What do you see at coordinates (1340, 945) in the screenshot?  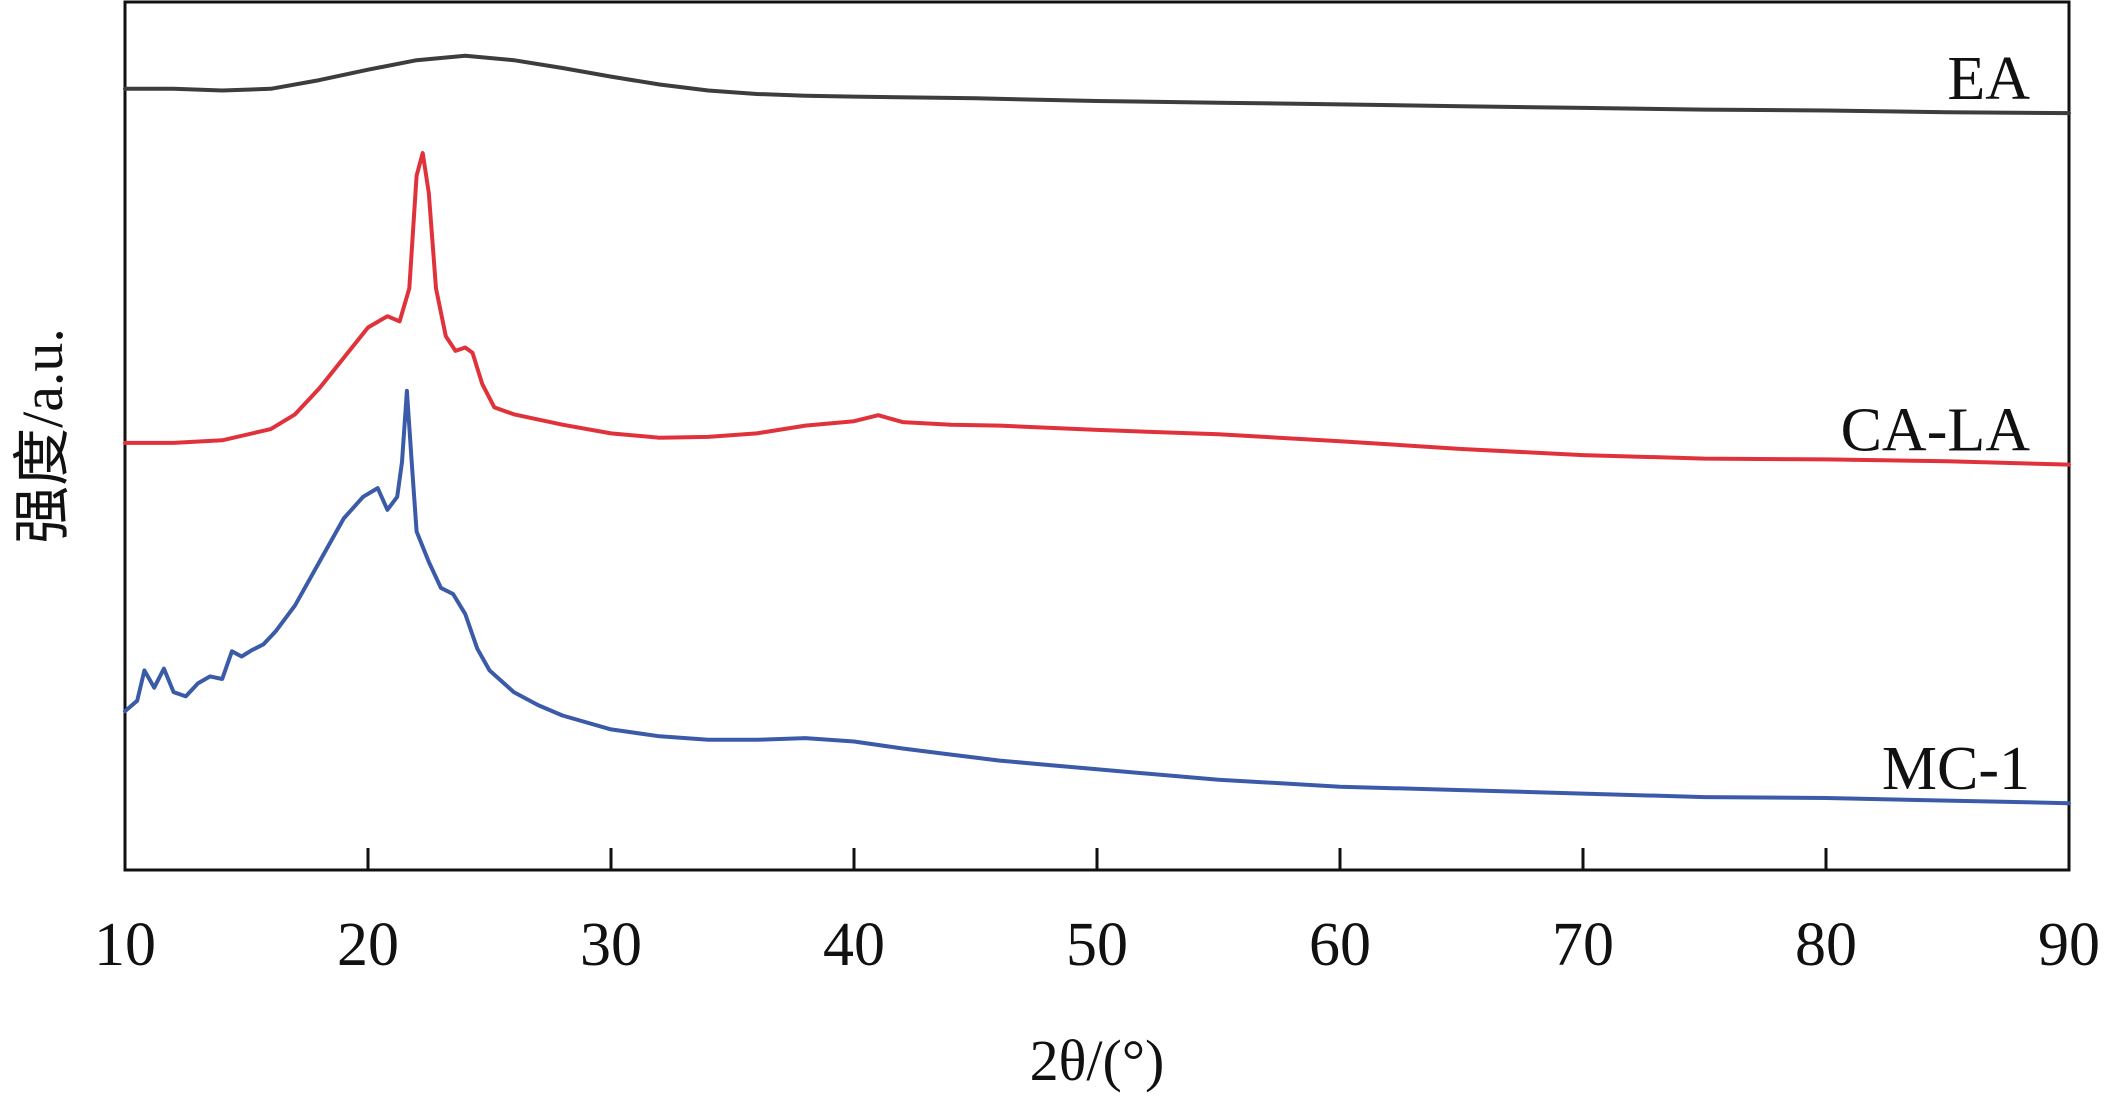 I see `x-tick-label: 60` at bounding box center [1340, 945].